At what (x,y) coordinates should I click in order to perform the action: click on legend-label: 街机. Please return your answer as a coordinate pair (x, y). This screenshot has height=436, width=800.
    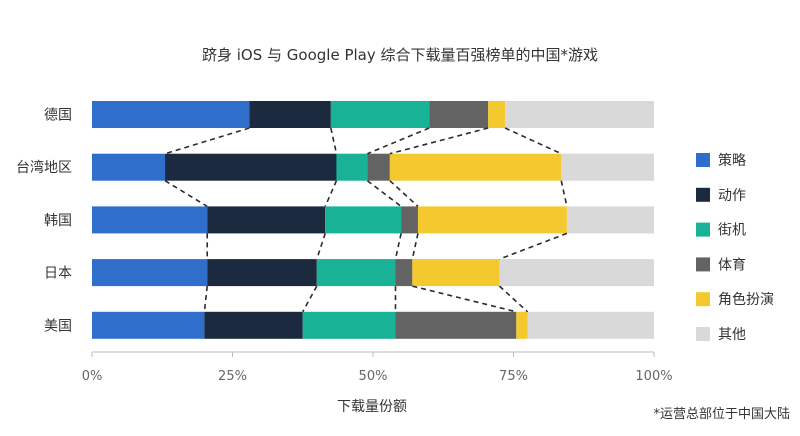
    Looking at the image, I should click on (732, 231).